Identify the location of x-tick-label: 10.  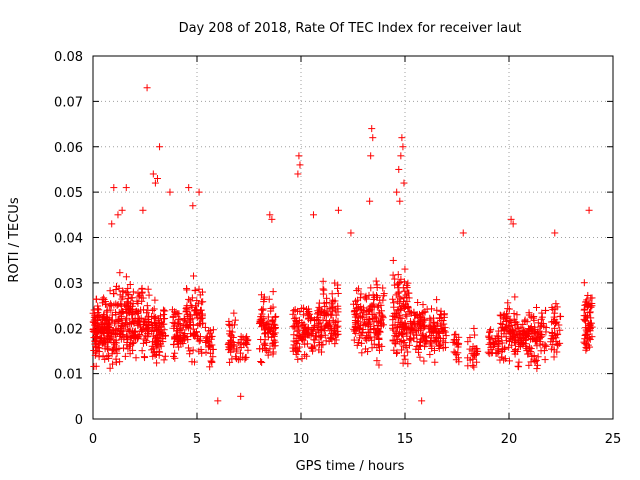
(301, 439).